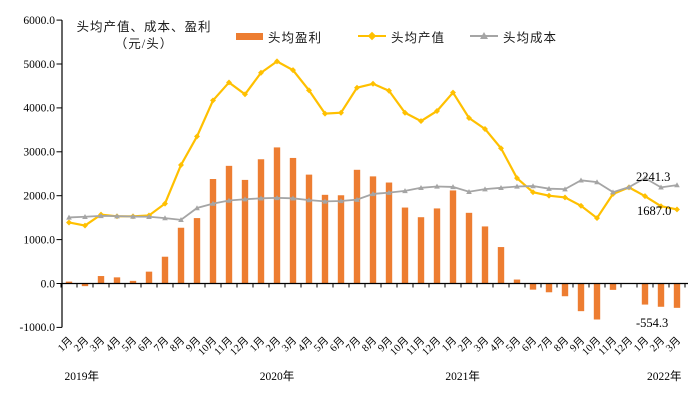  What do you see at coordinates (249, 36) in the screenshot?
I see `profit-bar-swatch-icon` at bounding box center [249, 36].